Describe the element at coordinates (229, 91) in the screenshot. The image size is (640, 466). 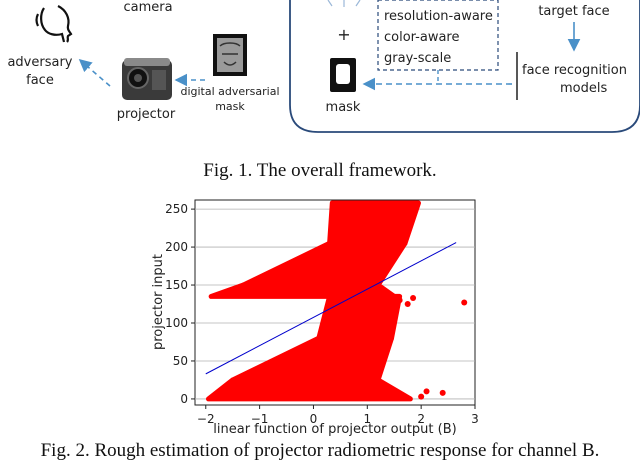
I see `digital-mask-label-1: digital adversarial` at that location.